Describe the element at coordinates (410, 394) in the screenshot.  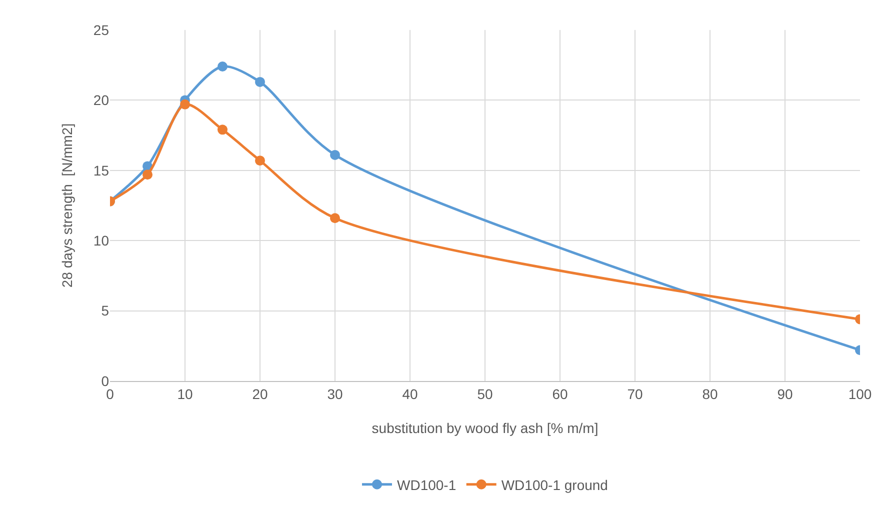
I see `x-tick-label: 40` at that location.